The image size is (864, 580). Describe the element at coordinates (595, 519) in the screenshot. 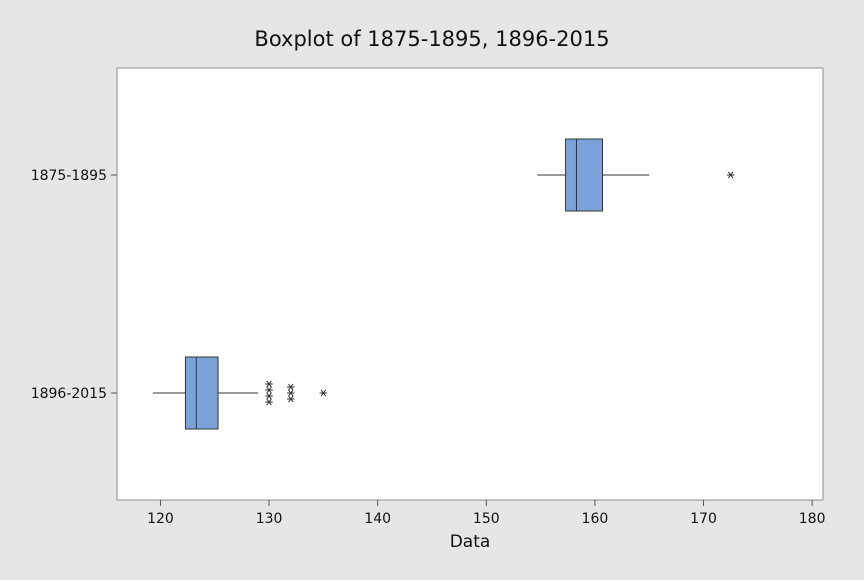

I see `x-tick-label: 160` at that location.